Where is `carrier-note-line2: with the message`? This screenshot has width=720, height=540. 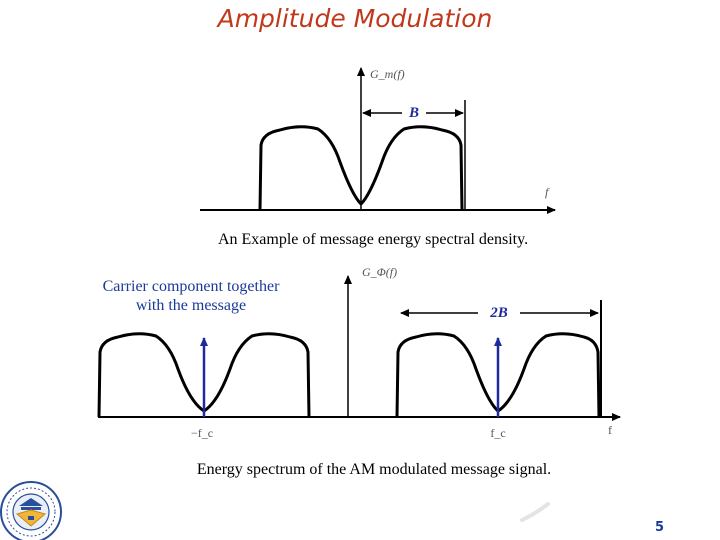 carrier-note-line2: with the message is located at coordinates (191, 305).